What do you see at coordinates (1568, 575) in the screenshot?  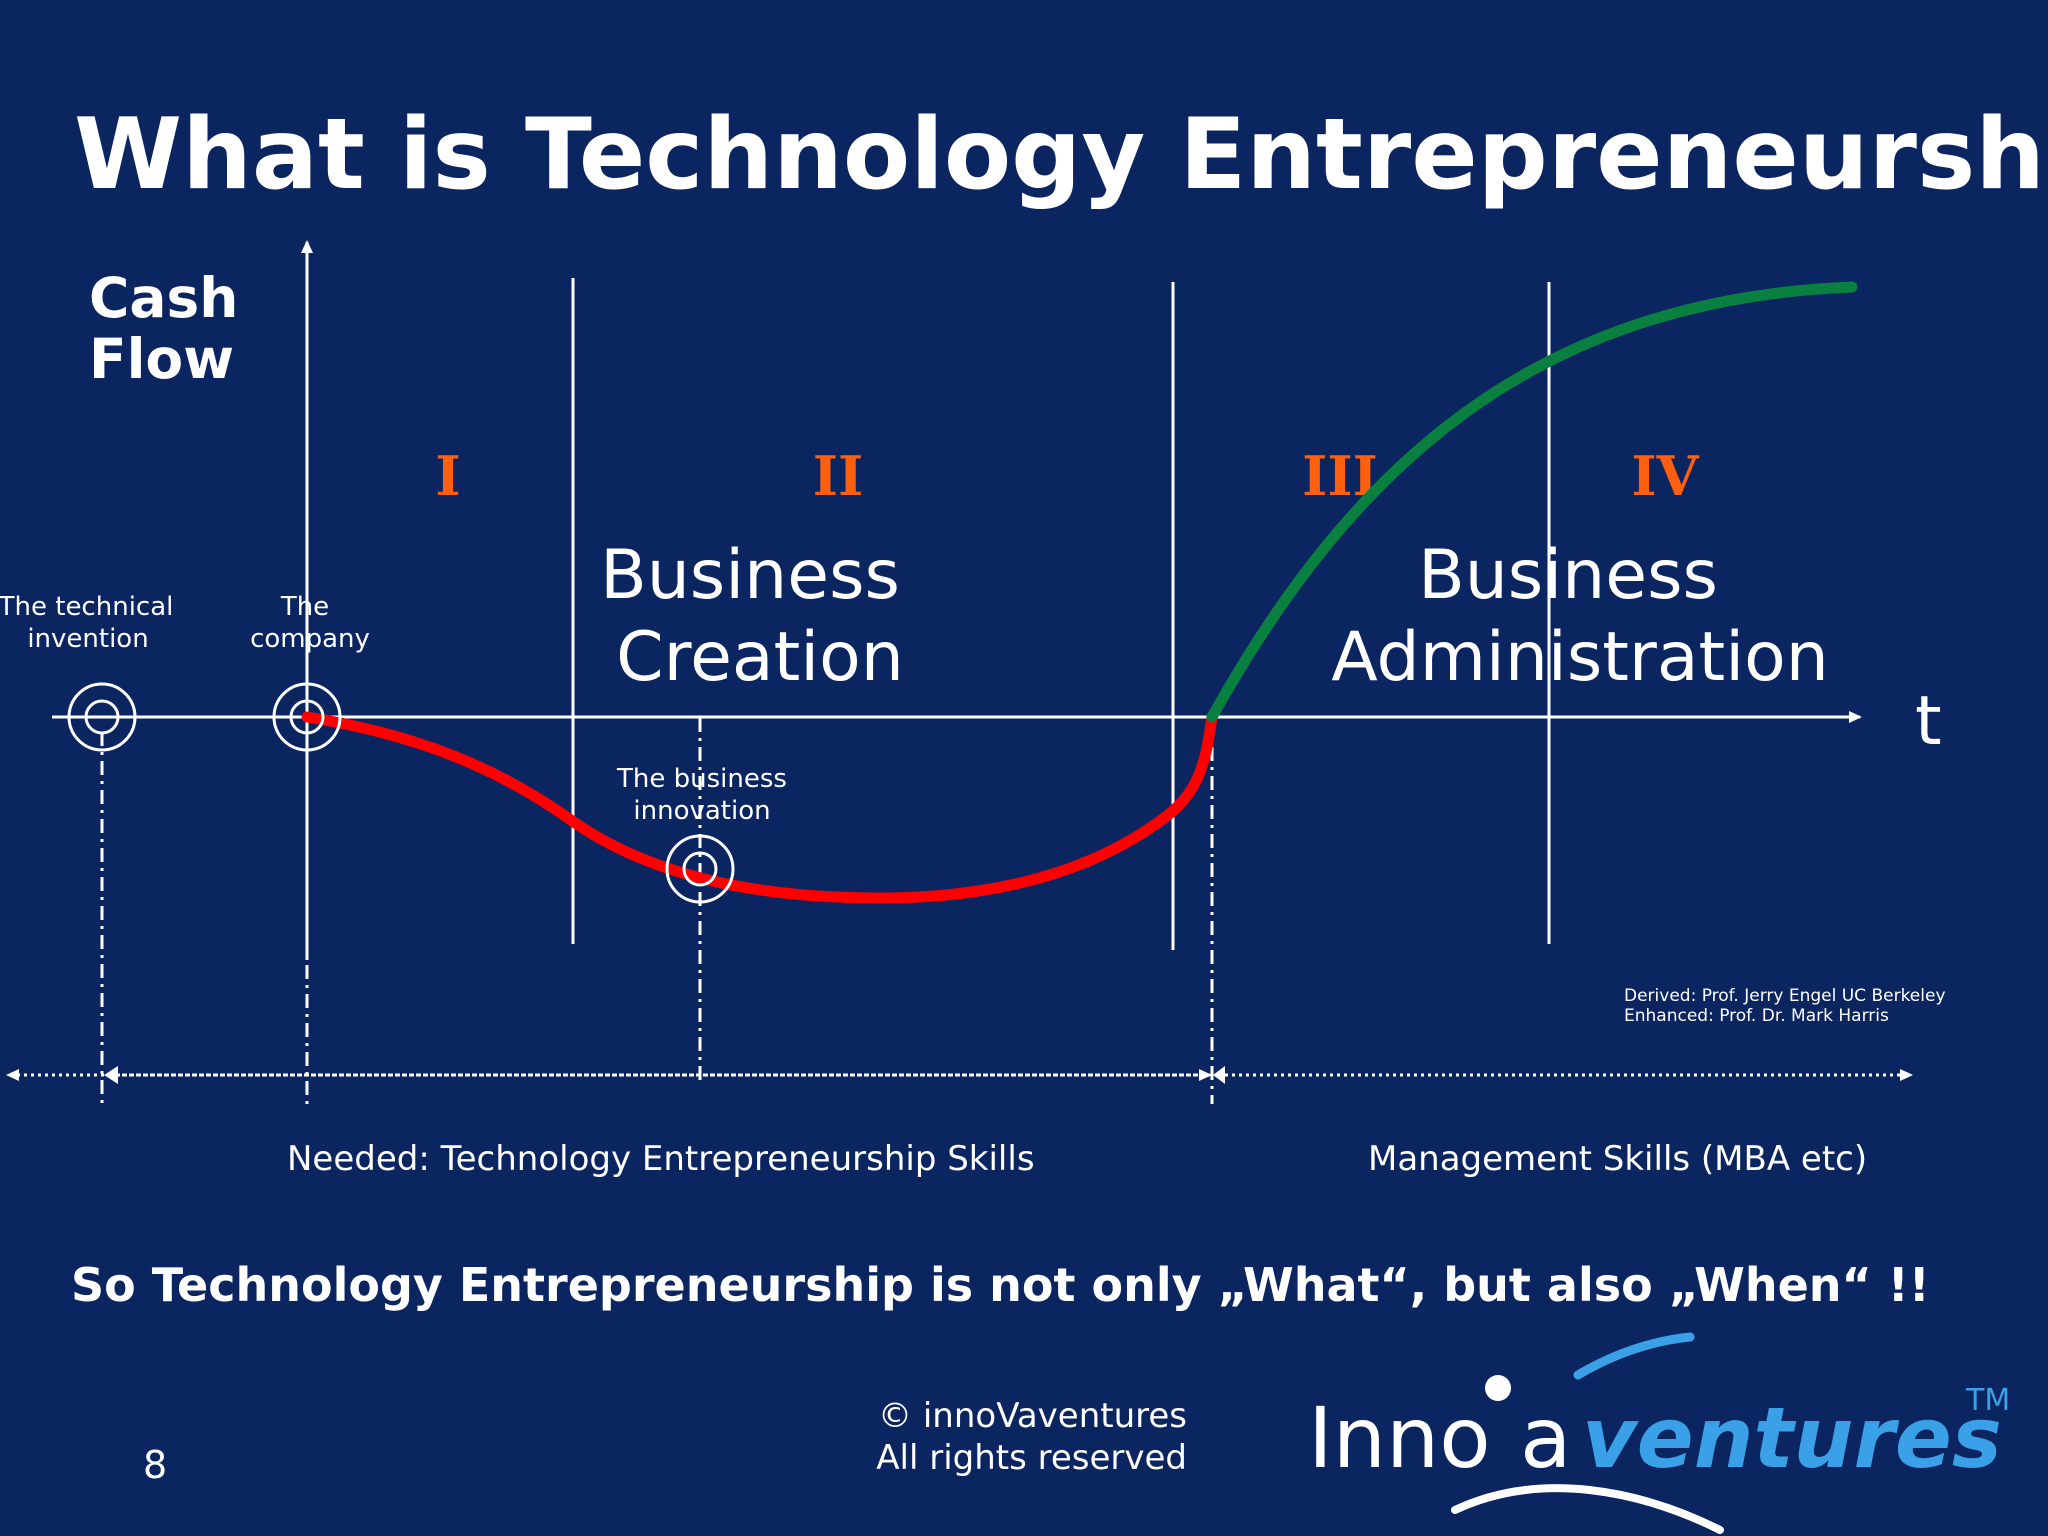 I see `business-admin-line1: Business` at bounding box center [1568, 575].